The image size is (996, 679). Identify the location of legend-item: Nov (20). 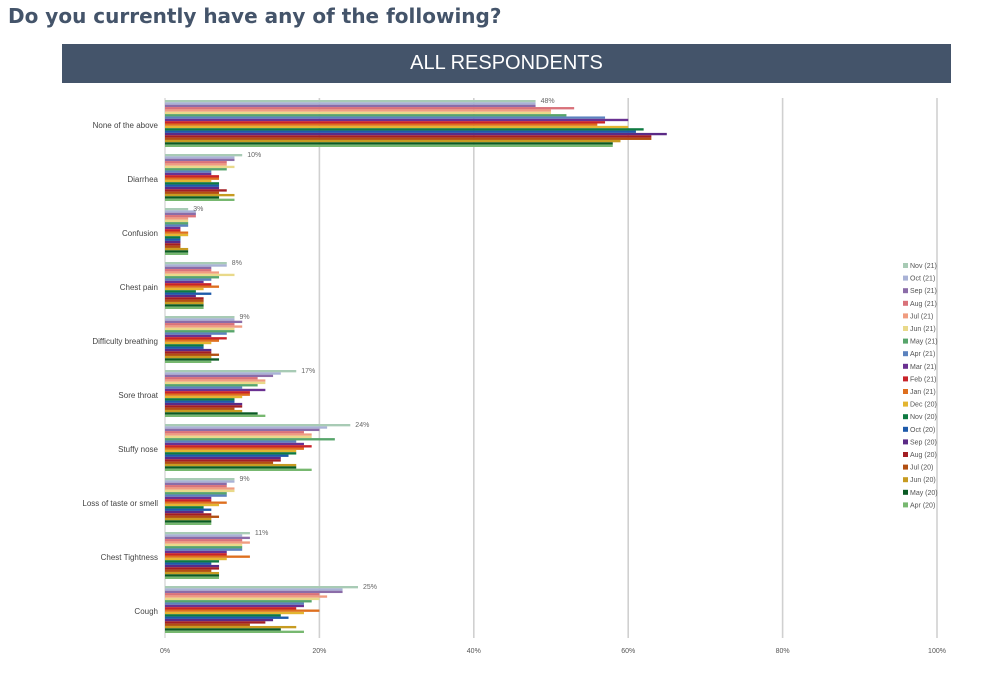
(920, 417).